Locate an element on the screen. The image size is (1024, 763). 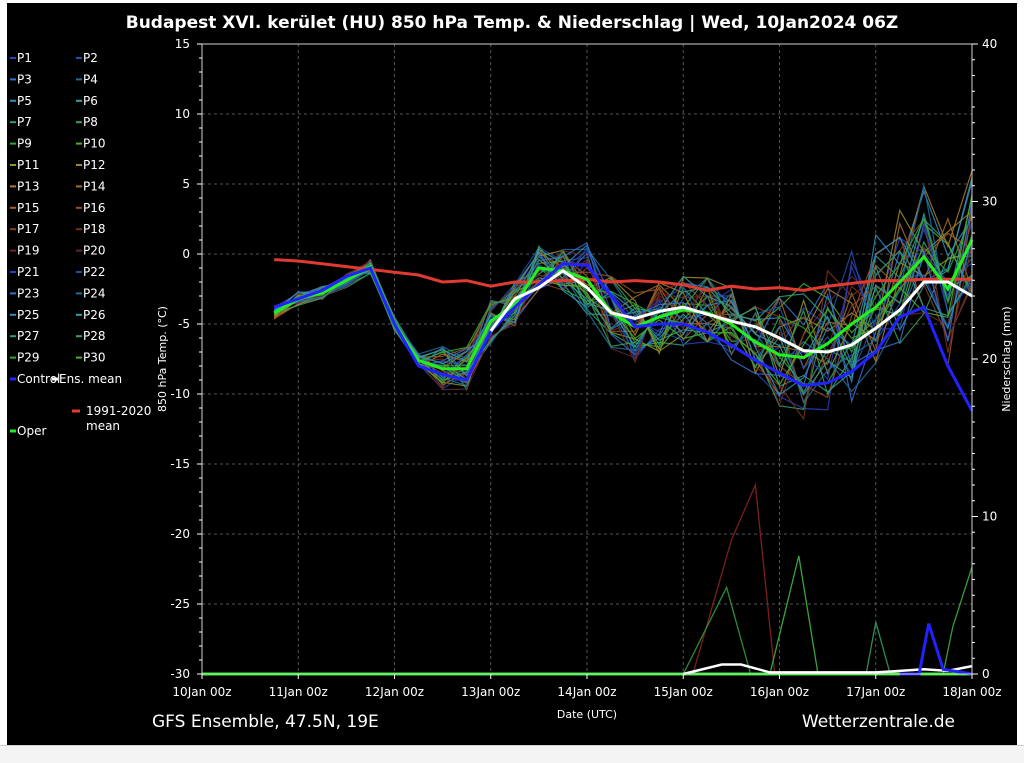
y-tick-label: -30 is located at coordinates (180, 674).